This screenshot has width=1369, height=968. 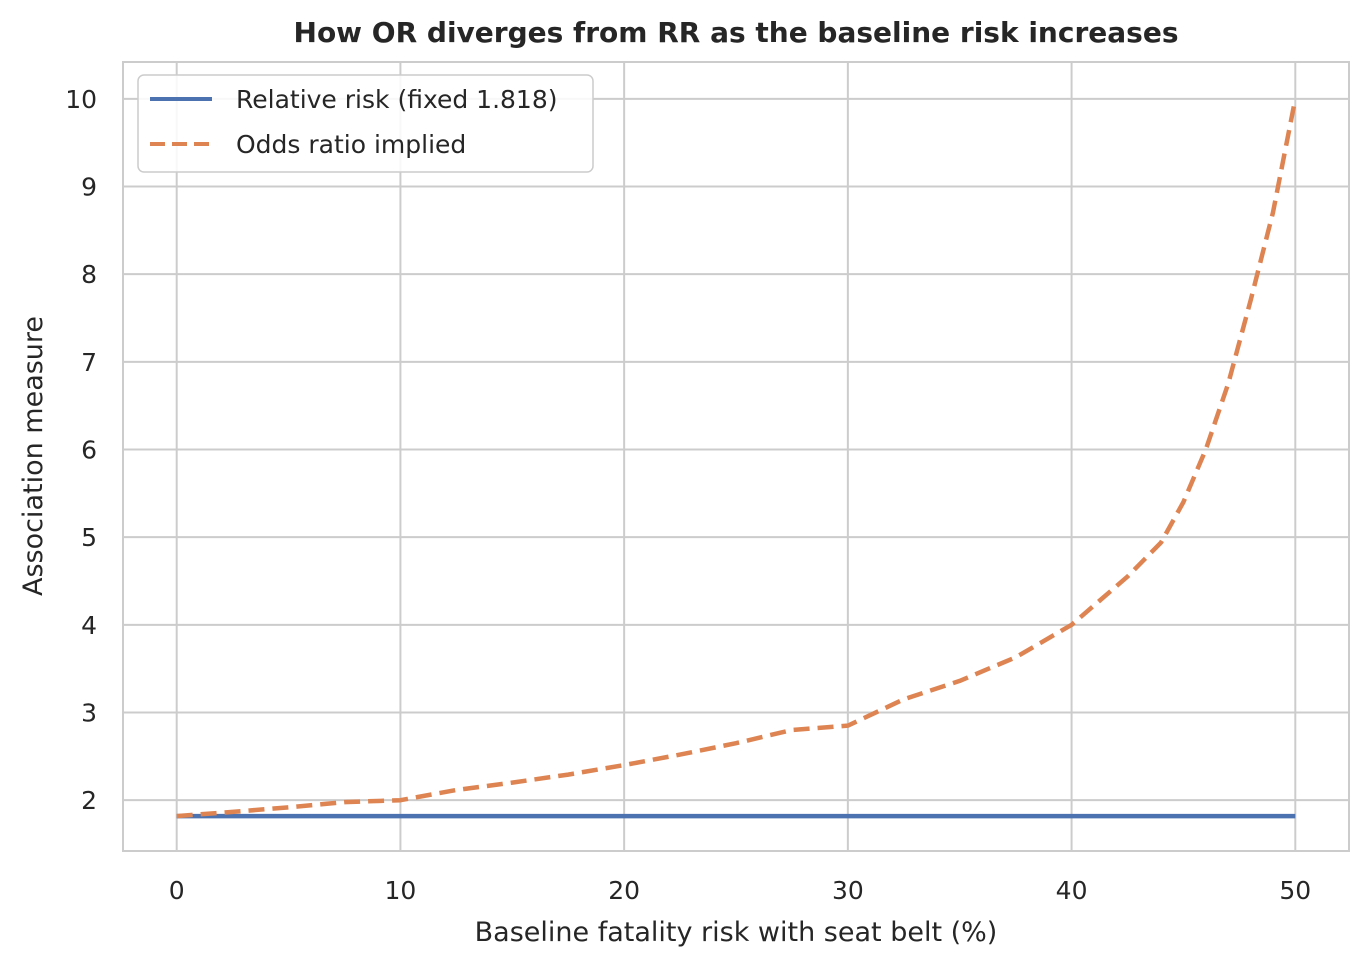 I want to click on y-tick-label: 9, so click(x=89, y=186).